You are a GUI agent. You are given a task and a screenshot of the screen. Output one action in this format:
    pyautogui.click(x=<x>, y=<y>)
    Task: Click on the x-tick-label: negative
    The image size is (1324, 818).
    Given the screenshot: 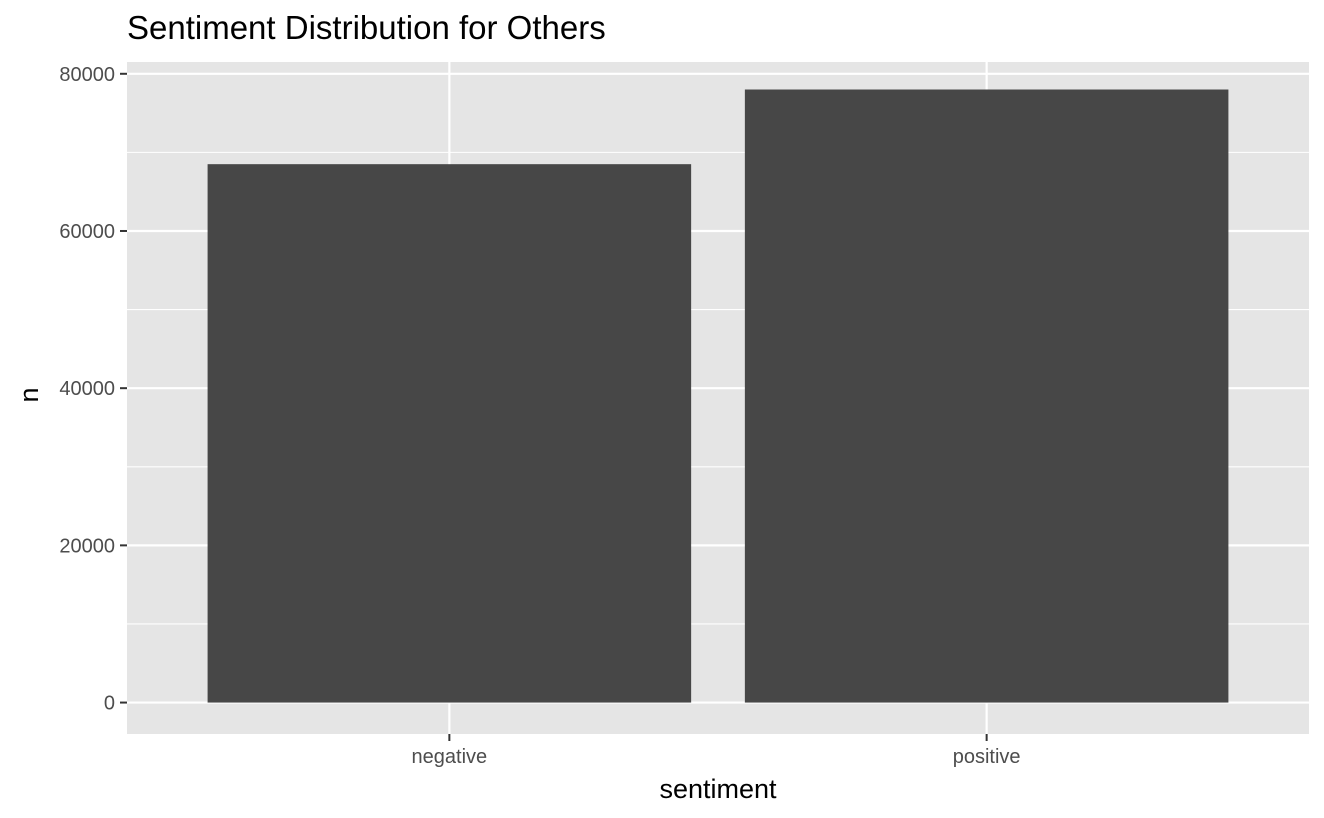 What is the action you would take?
    pyautogui.click(x=450, y=757)
    